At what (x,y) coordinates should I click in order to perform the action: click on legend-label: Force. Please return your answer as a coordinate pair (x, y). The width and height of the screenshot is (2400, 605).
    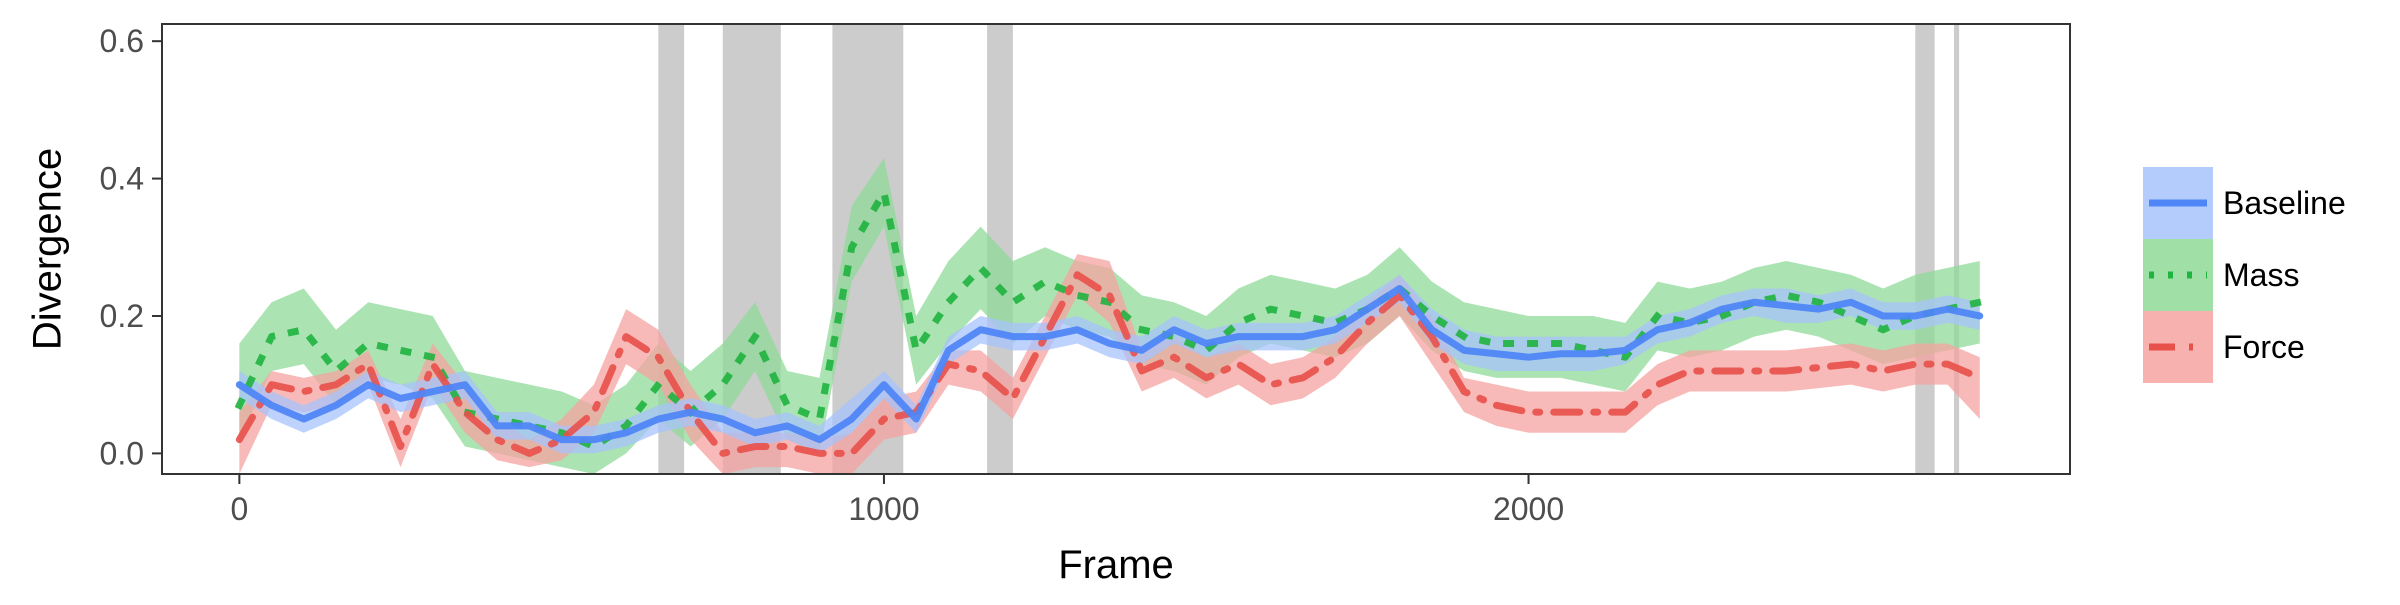
    Looking at the image, I should click on (2264, 347).